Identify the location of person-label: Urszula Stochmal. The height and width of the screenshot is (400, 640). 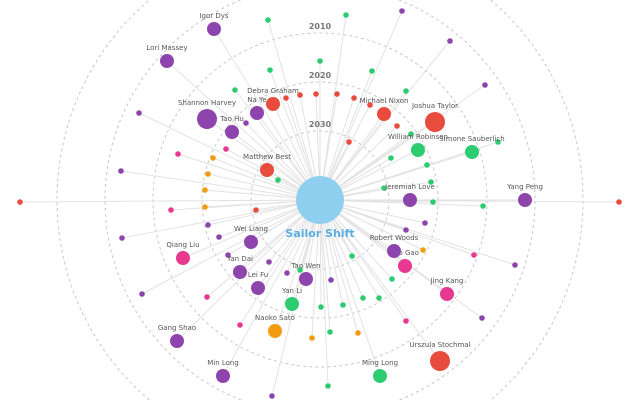
(439, 345).